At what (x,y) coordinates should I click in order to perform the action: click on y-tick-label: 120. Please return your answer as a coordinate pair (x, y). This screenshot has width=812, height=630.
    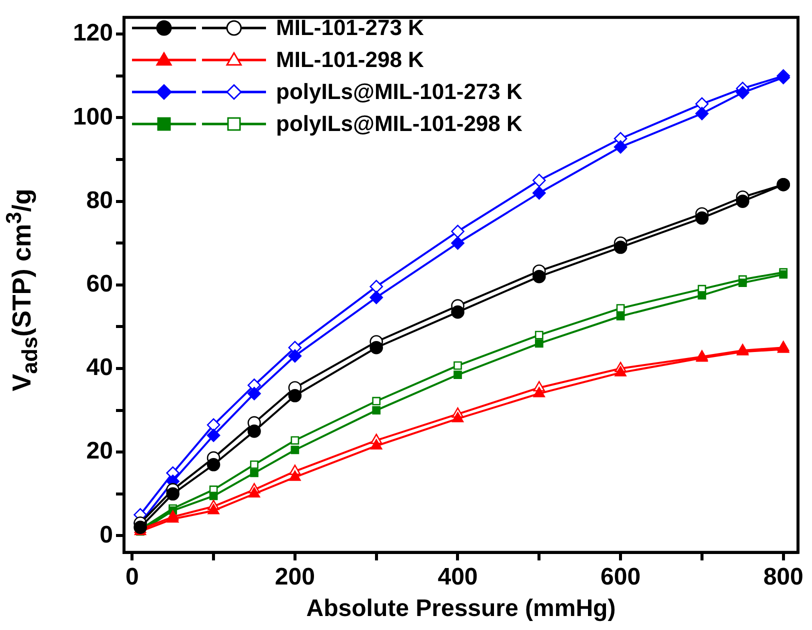
    Looking at the image, I should click on (92, 33).